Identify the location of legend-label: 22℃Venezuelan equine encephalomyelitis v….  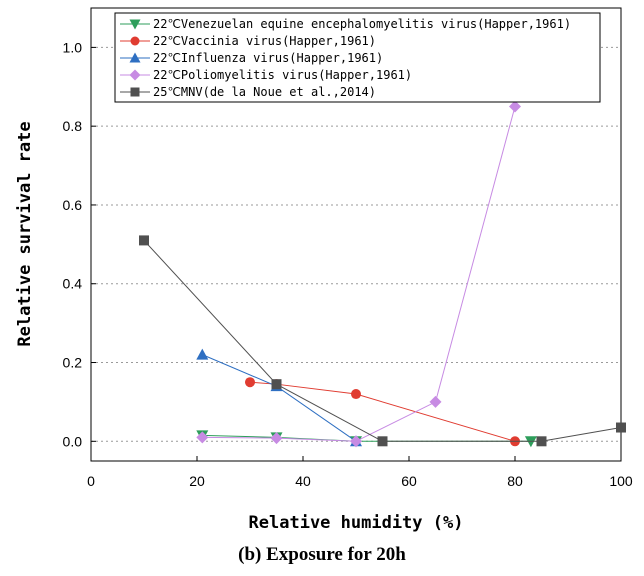
(362, 24).